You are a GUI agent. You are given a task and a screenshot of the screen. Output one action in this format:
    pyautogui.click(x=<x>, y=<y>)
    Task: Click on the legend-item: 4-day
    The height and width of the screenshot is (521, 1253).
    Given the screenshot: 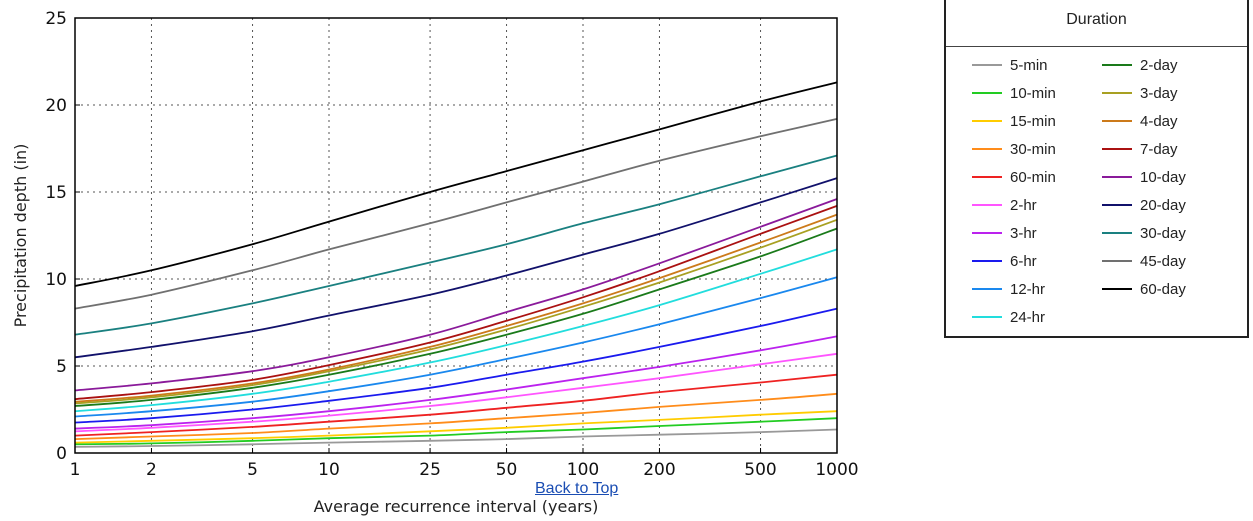 What is the action you would take?
    pyautogui.click(x=1140, y=121)
    